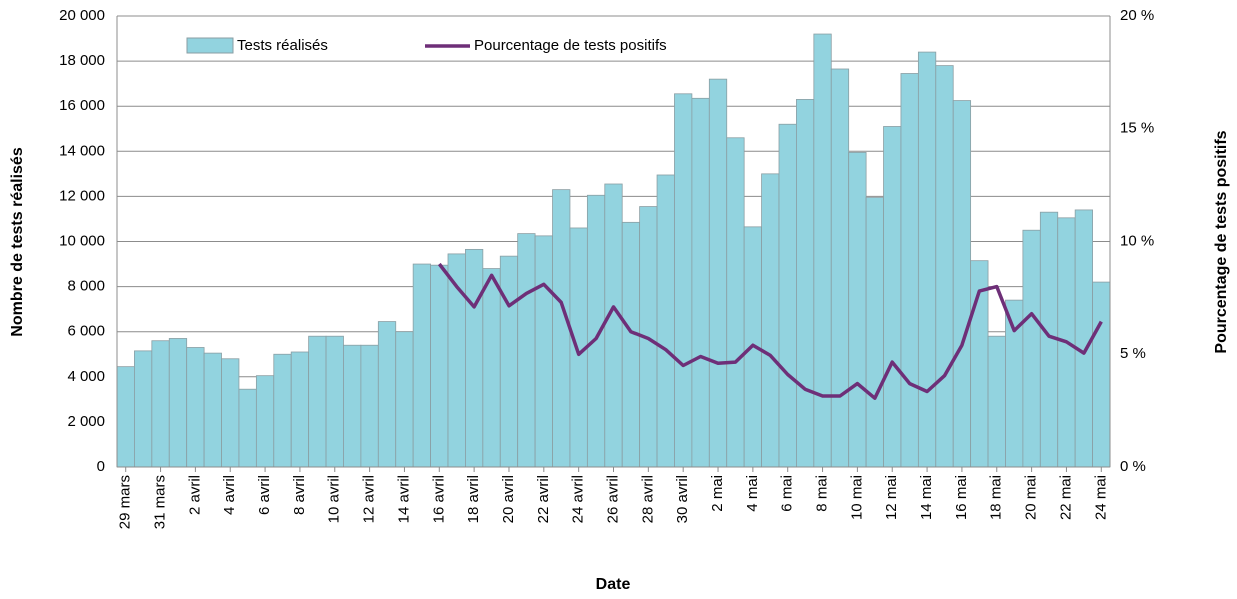 This screenshot has height=599, width=1237. What do you see at coordinates (82, 60) in the screenshot?
I see `y-tick-label: 18 000` at bounding box center [82, 60].